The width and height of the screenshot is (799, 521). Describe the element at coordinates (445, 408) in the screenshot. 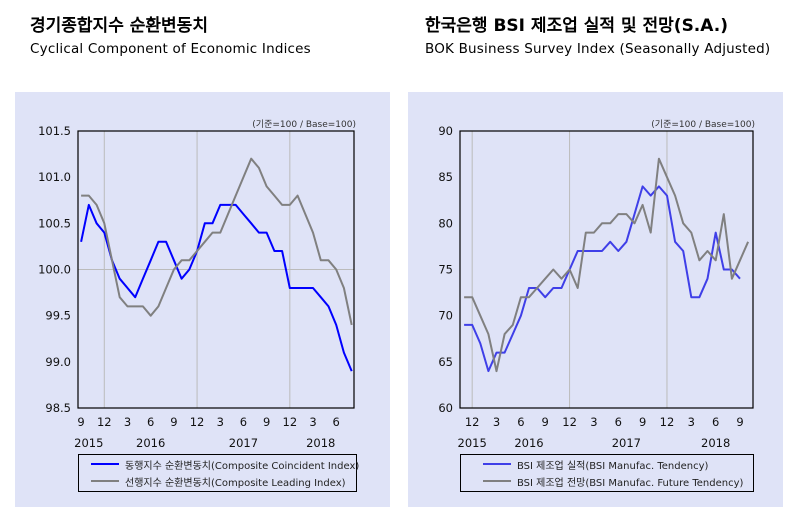

I see `y-tick-label: 60` at that location.